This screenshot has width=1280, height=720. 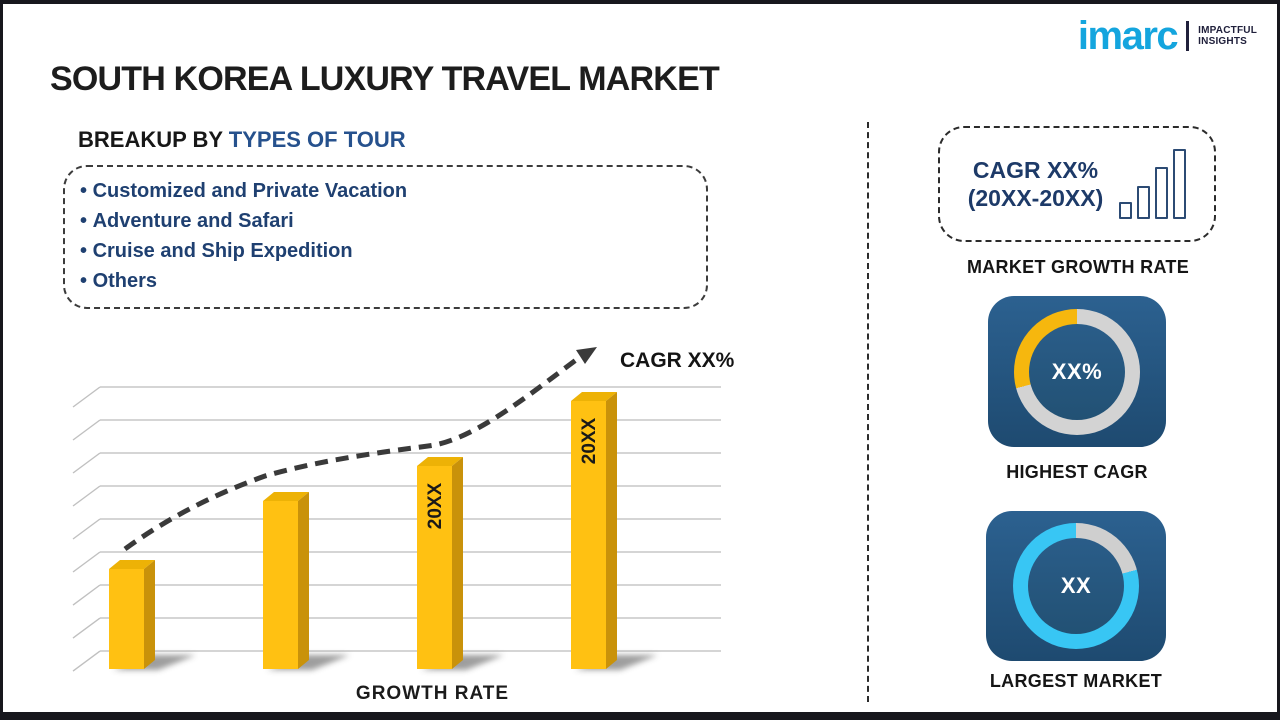 I want to click on logo-divider, so click(x=1188, y=36).